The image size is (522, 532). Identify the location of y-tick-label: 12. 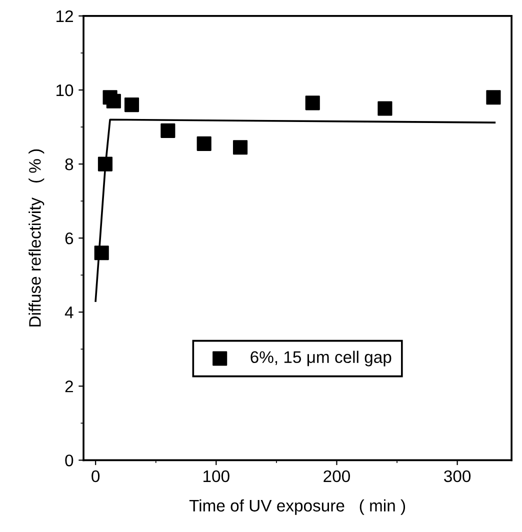
(64, 16).